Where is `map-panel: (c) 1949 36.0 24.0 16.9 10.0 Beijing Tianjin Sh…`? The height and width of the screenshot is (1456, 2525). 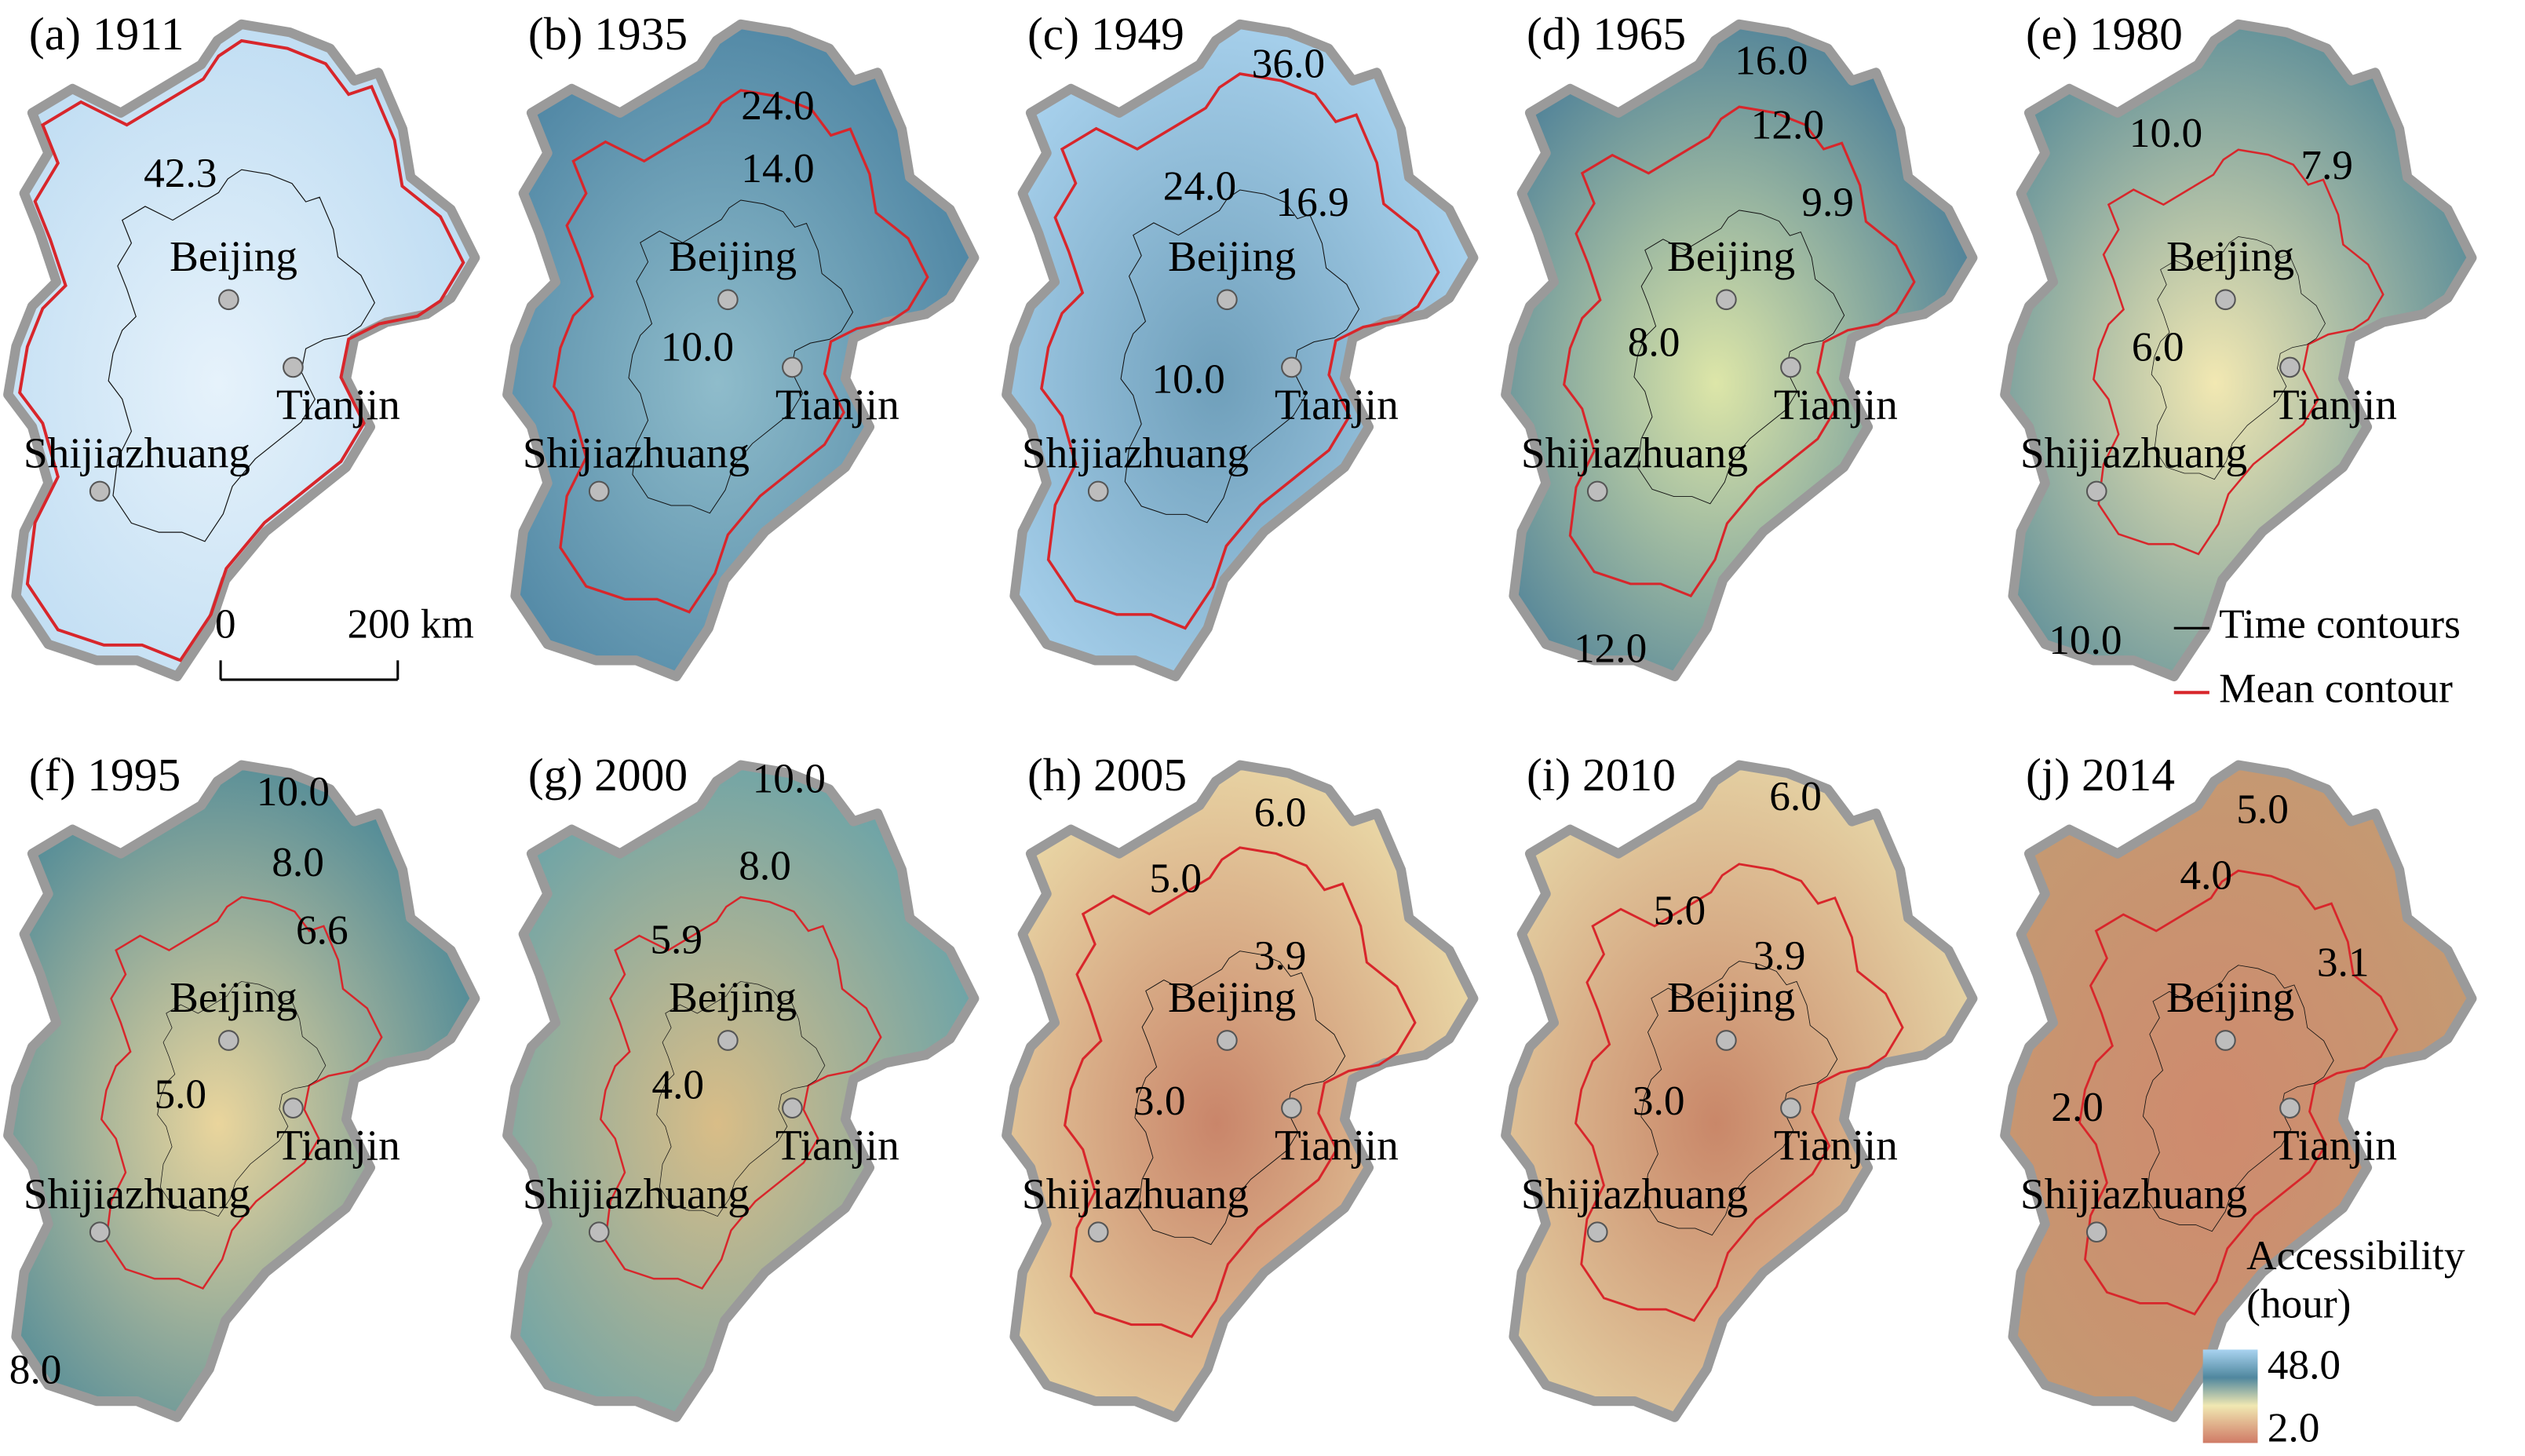 map-panel: (c) 1949 36.0 24.0 16.9 10.0 Beijing Tianjin Sh… is located at coordinates (1240, 345).